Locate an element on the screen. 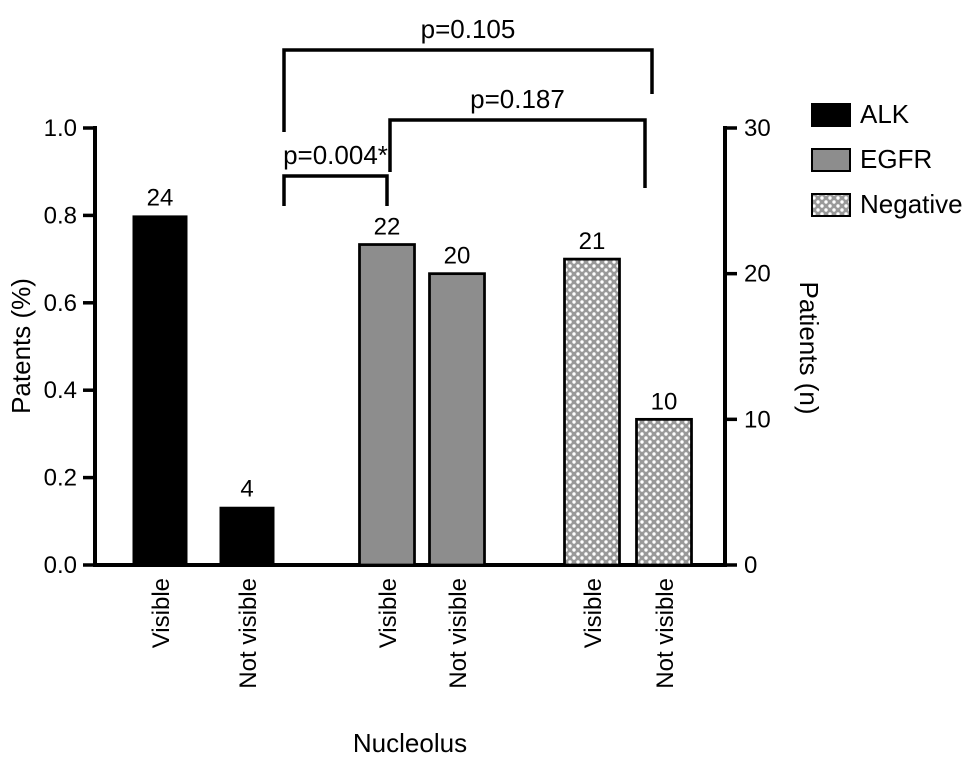  p-value-label-p-0-105: p=0.105 is located at coordinates (468, 29).